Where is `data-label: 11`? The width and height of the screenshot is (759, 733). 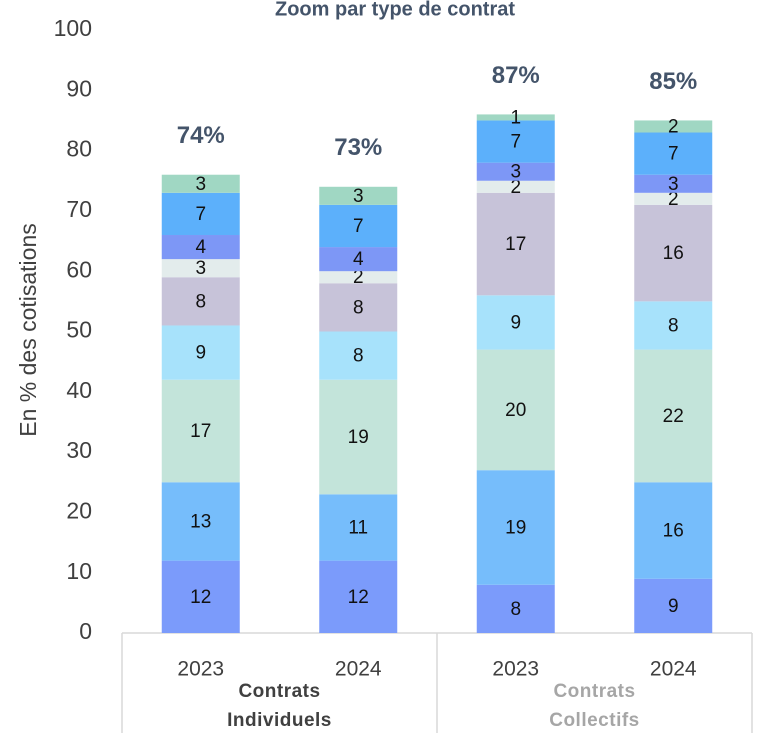 data-label: 11 is located at coordinates (358, 527).